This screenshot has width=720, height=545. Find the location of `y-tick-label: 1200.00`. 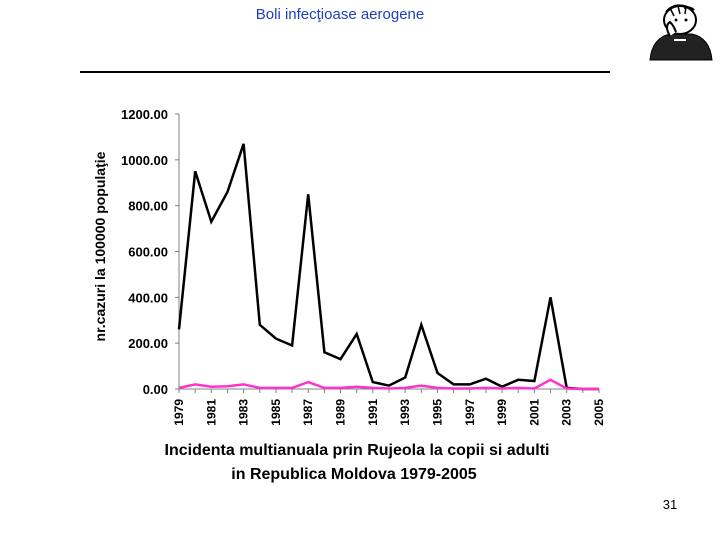

y-tick-label: 1200.00 is located at coordinates (144, 114).